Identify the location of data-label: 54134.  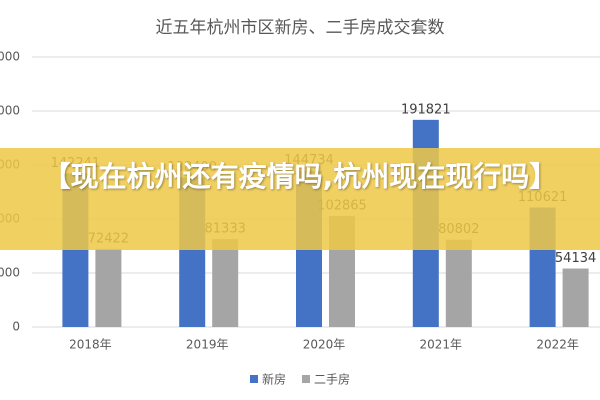
(575, 258).